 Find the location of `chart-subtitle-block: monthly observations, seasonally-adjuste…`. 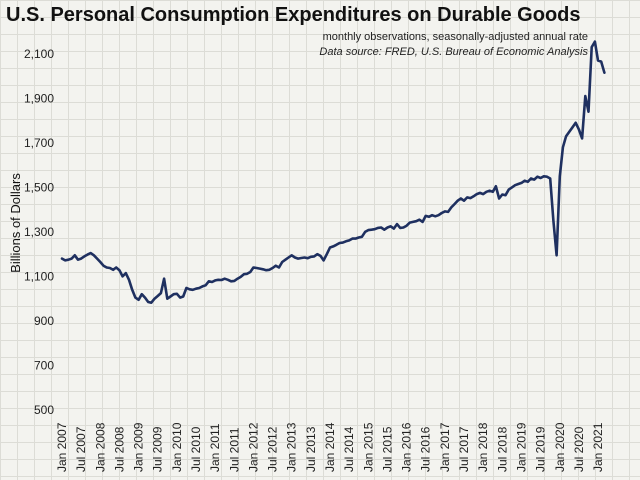

chart-subtitle-block: monthly observations, seasonally-adjuste… is located at coordinates (453, 45).